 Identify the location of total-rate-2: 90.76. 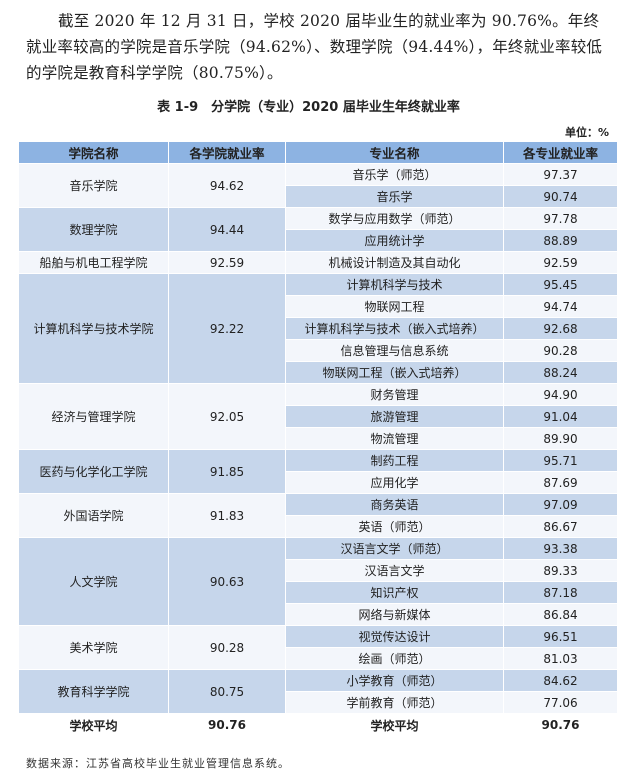
(560, 725).